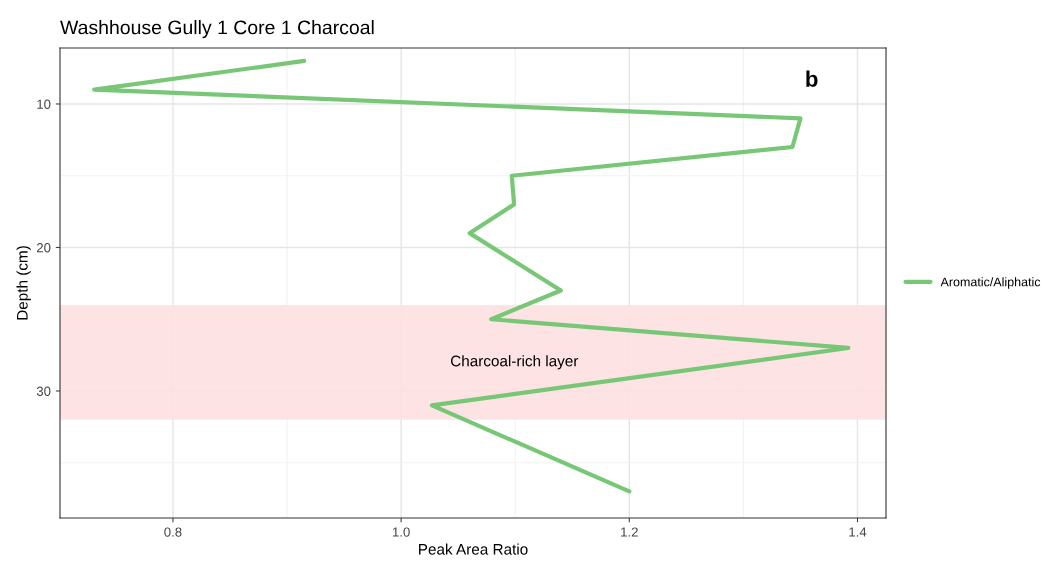  Describe the element at coordinates (812, 78) in the screenshot. I see `annotation: b` at that location.